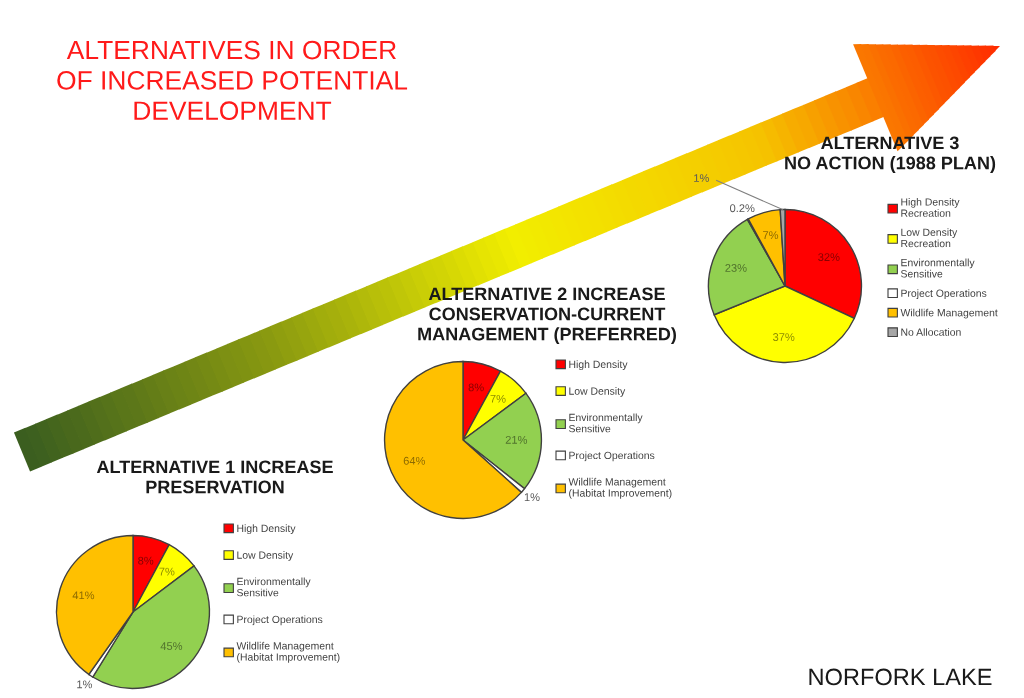 This screenshot has width=1024, height=698. I want to click on data-label: 32%, so click(829, 257).